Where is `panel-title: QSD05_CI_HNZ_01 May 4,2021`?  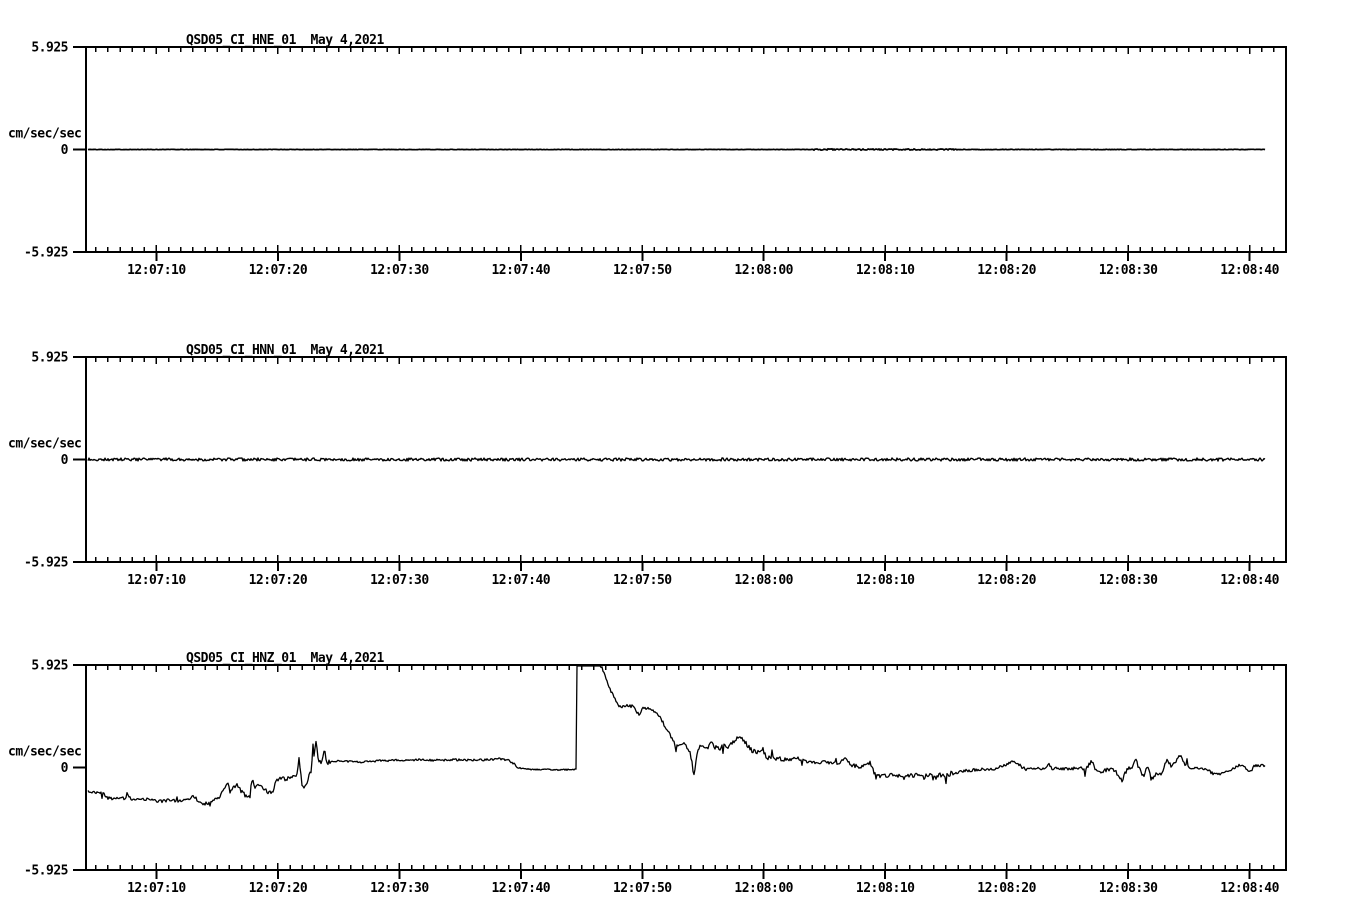 panel-title: QSD05_CI_HNZ_01 May 4,2021 is located at coordinates (285, 658).